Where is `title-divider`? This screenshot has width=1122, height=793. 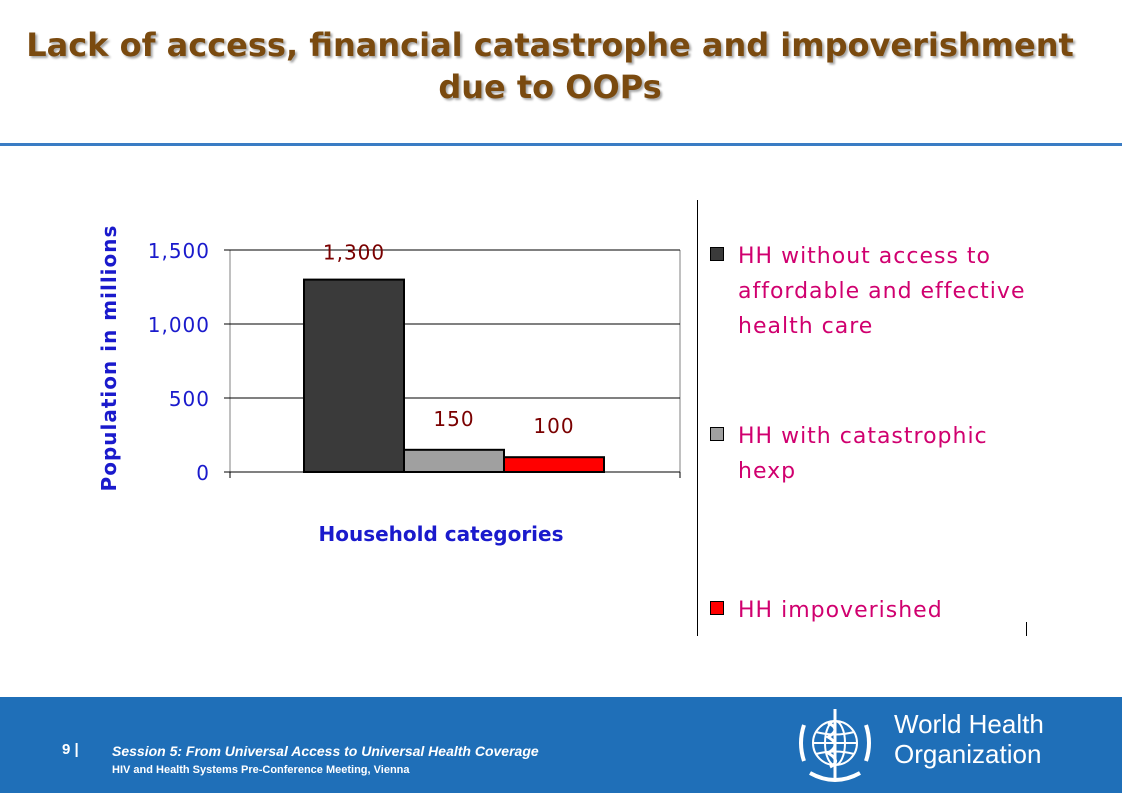
title-divider is located at coordinates (561, 144).